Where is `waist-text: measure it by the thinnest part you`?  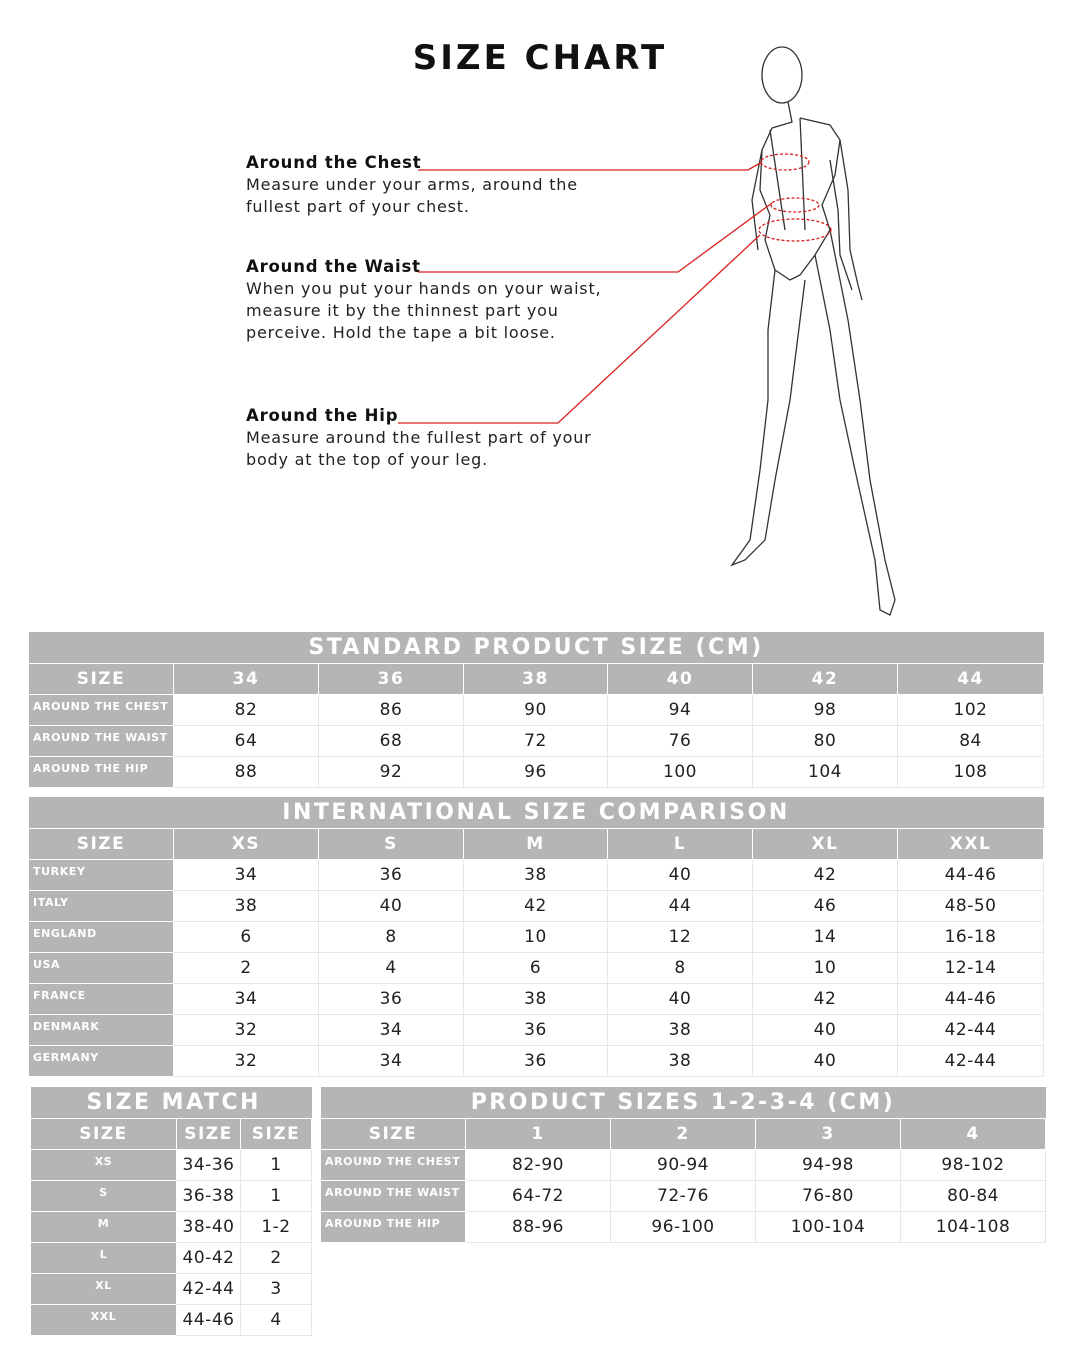 waist-text: measure it by the thinnest part you is located at coordinates (402, 310).